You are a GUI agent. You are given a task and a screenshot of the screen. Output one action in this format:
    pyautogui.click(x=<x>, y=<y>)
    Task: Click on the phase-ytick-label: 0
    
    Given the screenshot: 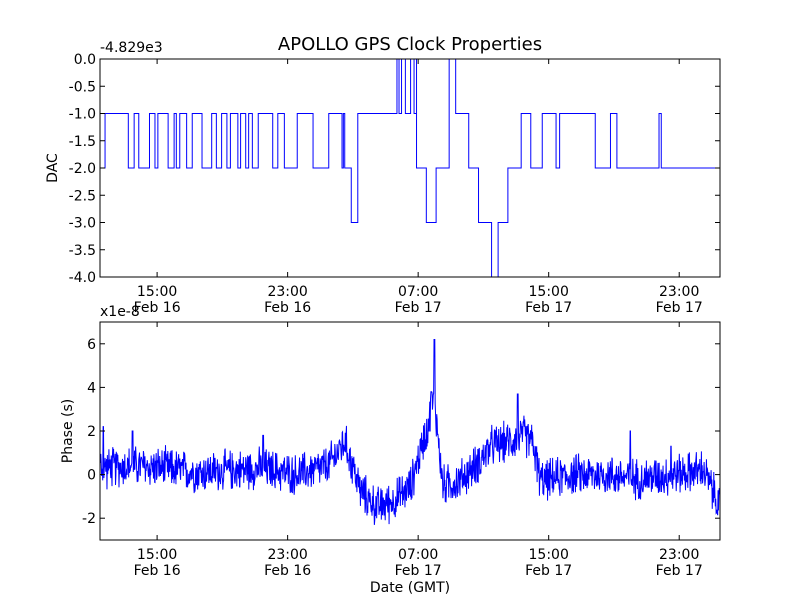 What is the action you would take?
    pyautogui.click(x=91, y=476)
    